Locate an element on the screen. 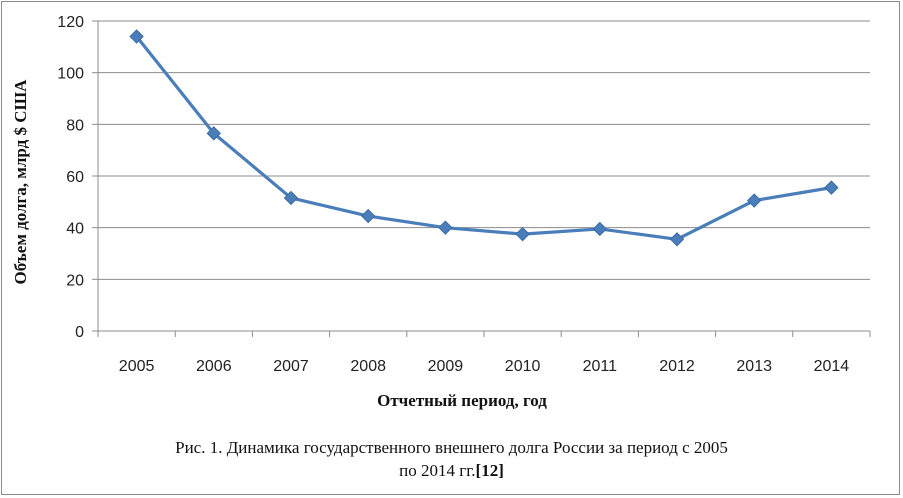  figure-caption-line-2: по 2014 гг.[12] is located at coordinates (451, 471).